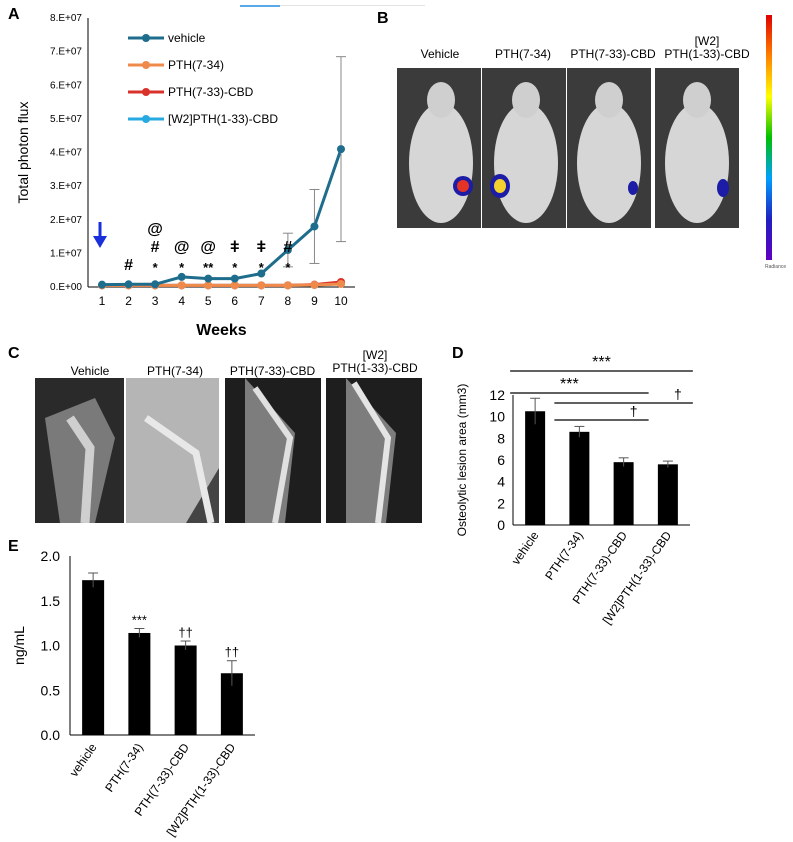 The height and width of the screenshot is (842, 793). What do you see at coordinates (102, 301) in the screenshot?
I see `a-x-tick-label: 1` at bounding box center [102, 301].